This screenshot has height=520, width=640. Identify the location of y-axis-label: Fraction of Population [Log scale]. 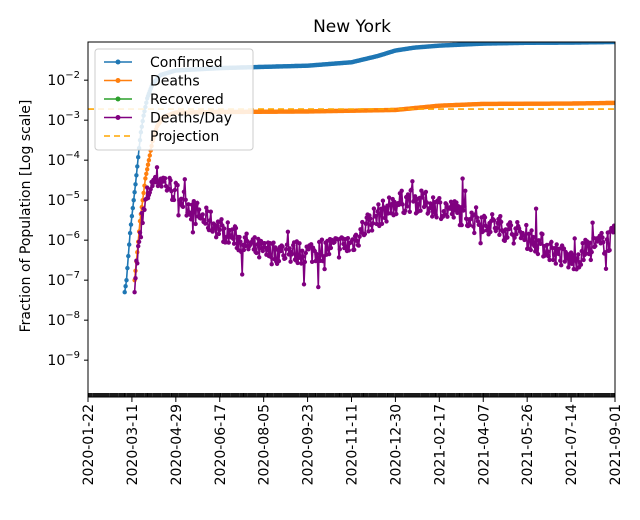
(26, 216).